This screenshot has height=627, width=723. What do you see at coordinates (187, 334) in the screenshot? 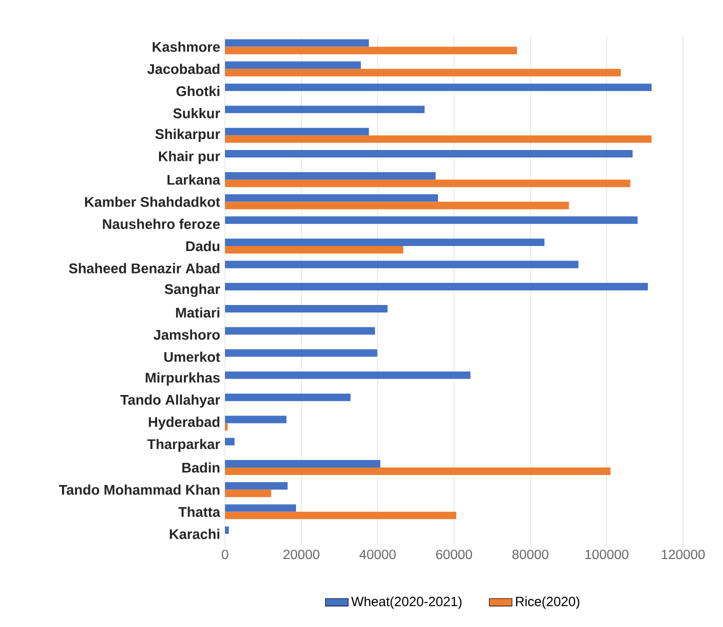
I see `y-tick-label: Jamshoro` at bounding box center [187, 334].